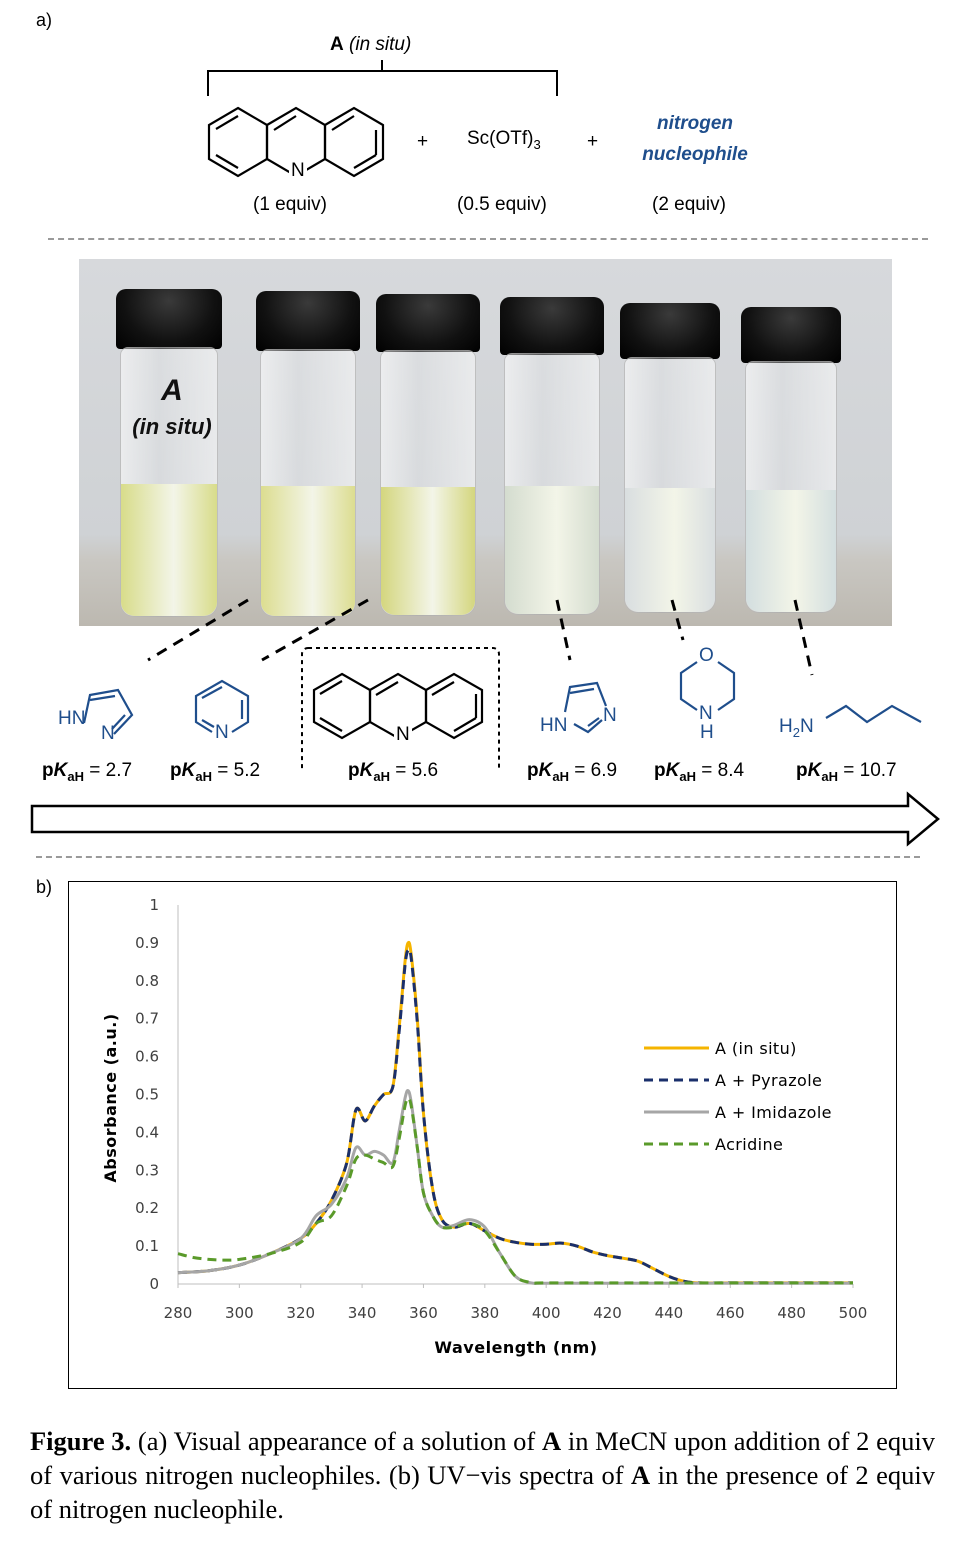  I want to click on butylamine-h2n: H2N, so click(796, 728).